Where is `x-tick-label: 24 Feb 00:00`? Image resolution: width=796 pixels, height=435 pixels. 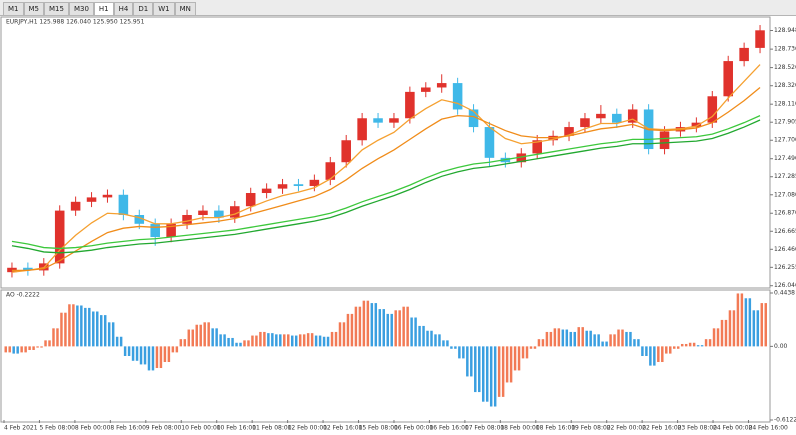
x-tick-label: 24 Feb 00:00 is located at coordinates (733, 428).